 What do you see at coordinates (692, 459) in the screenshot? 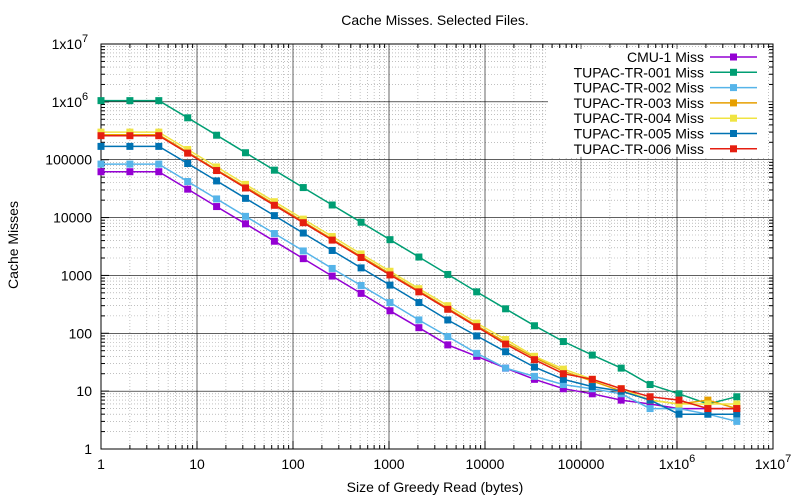
I see `x-tick-exponent: 6` at bounding box center [692, 459].